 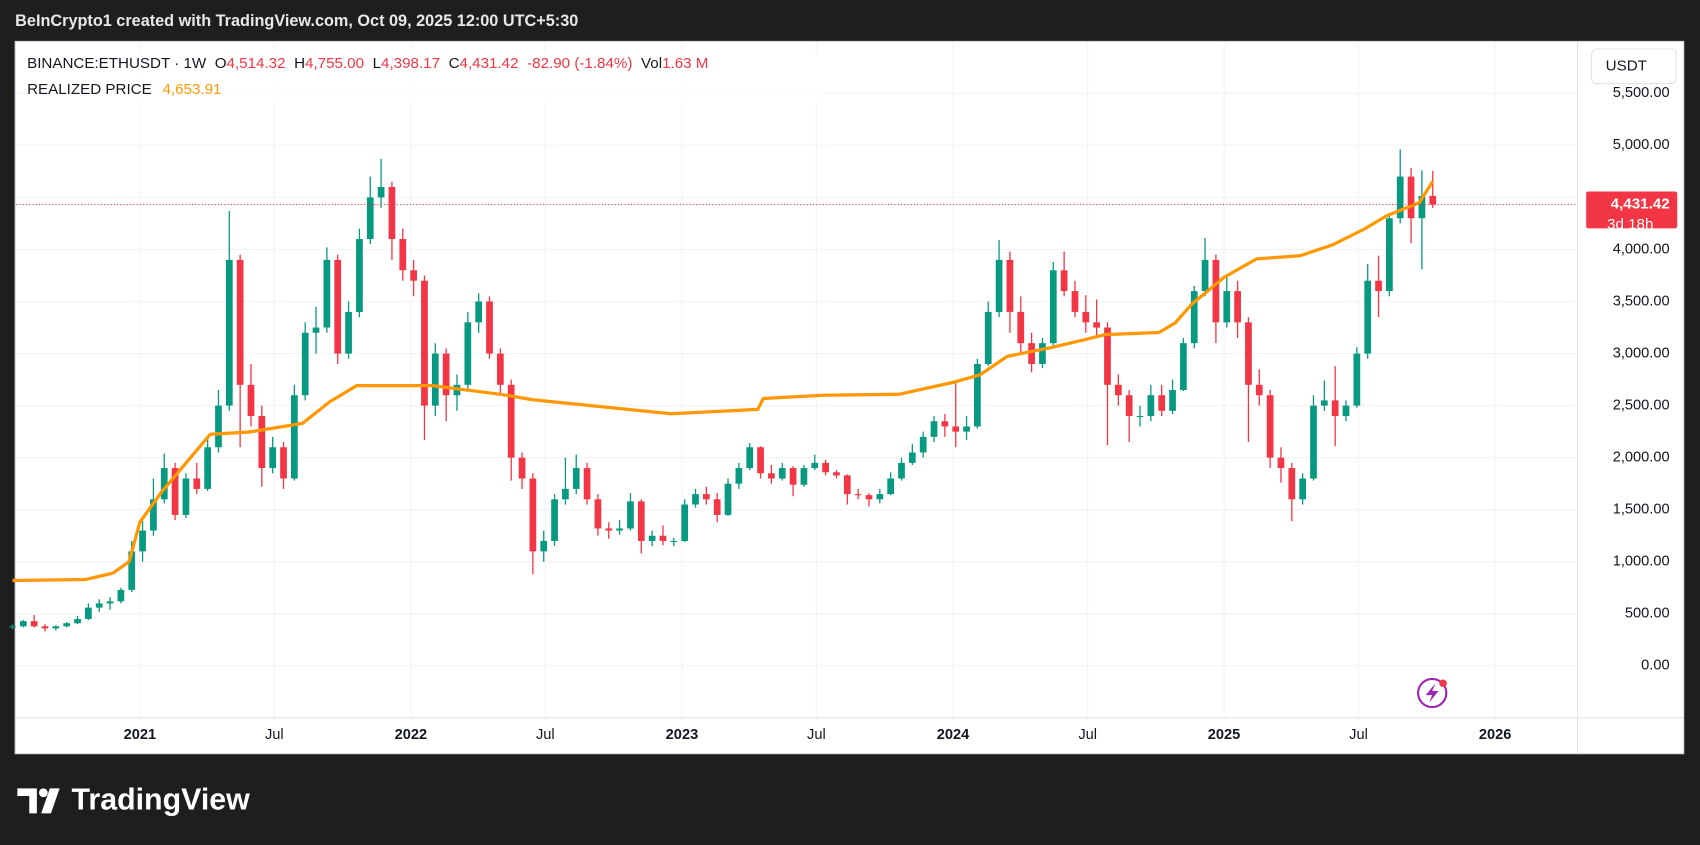 I want to click on y-tick-label: 3,500.00, so click(x=1641, y=301).